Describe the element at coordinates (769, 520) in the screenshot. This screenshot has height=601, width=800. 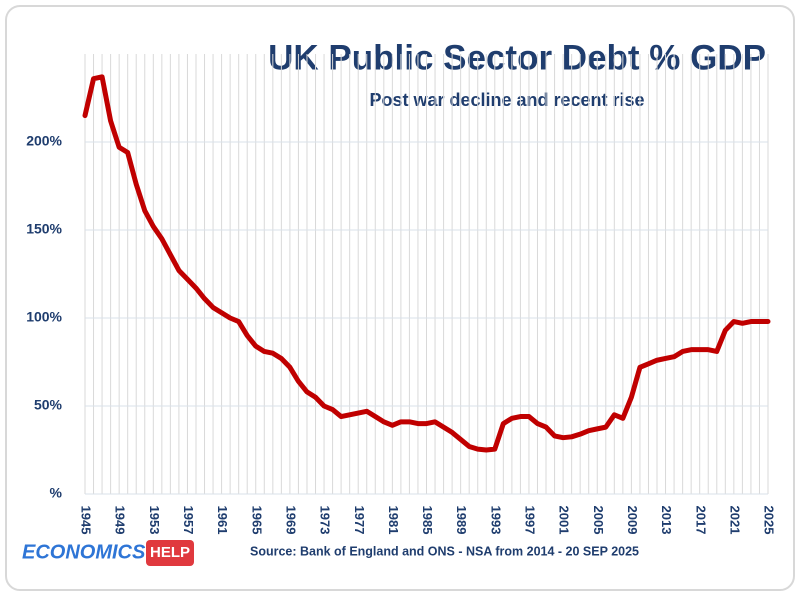
I see `x-tick-label: 2025` at that location.